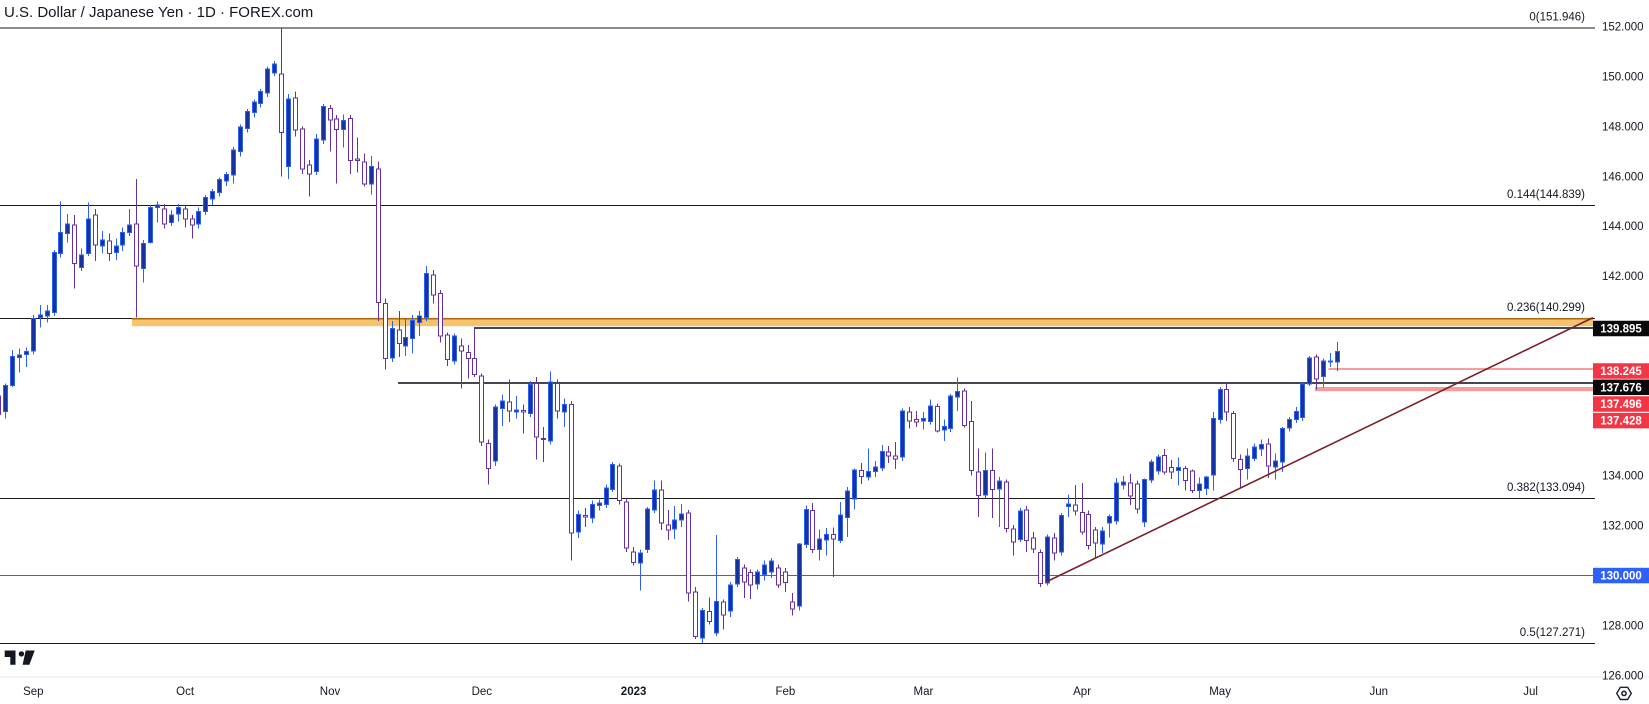  Describe the element at coordinates (1623, 127) in the screenshot. I see `svg-text: 148.000` at that location.